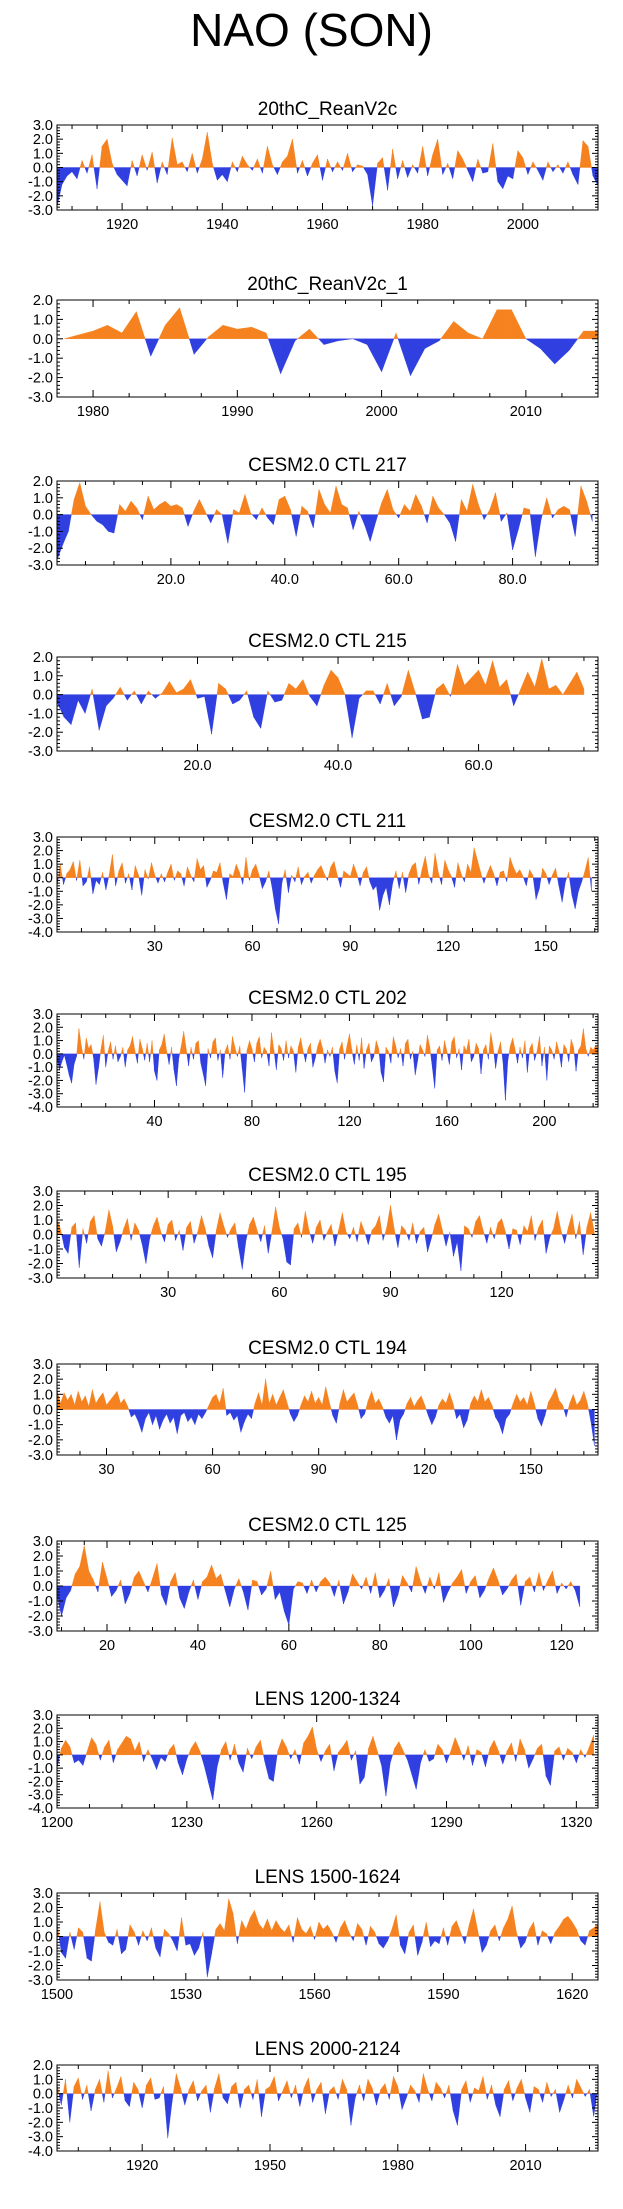  I want to click on y-tick-label: -3.0, so click(40, 211).